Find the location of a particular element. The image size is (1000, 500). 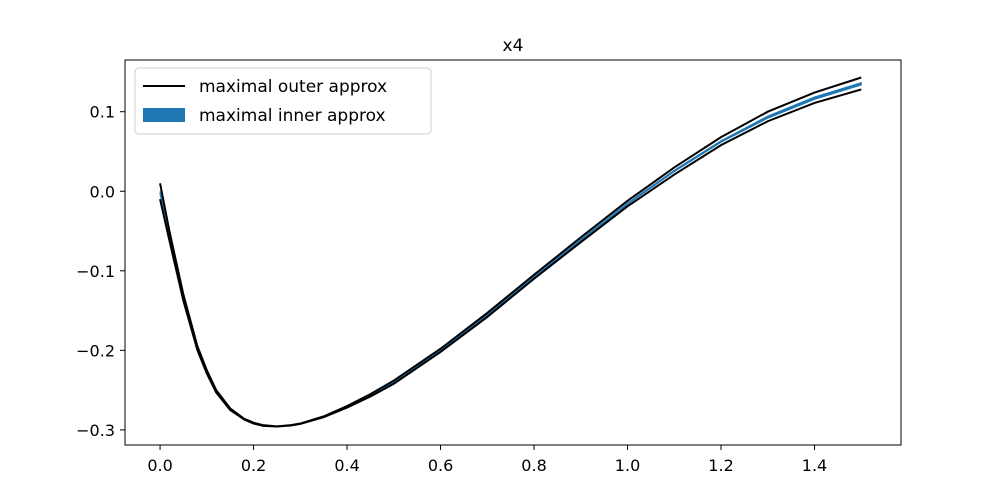

x-tick-label: 0.4 is located at coordinates (346, 465).